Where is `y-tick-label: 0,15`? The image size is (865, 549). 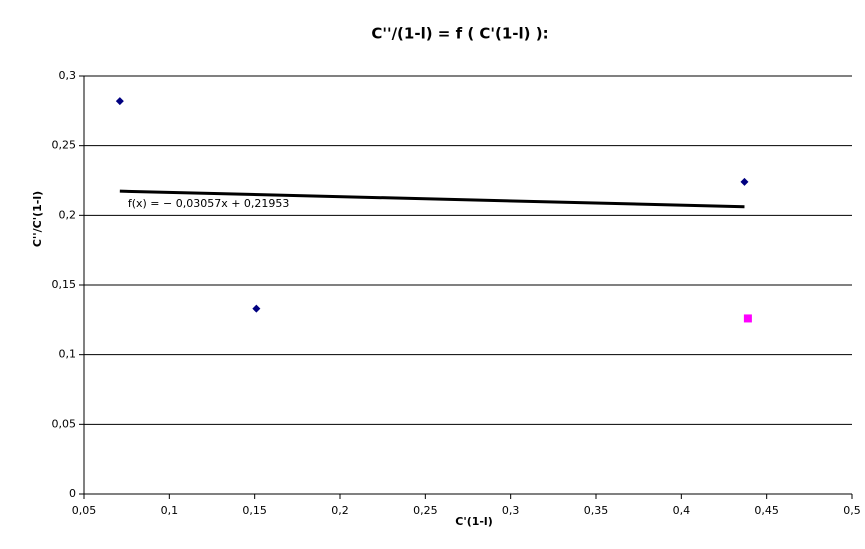
y-tick-label: 0,15 is located at coordinates (64, 284).